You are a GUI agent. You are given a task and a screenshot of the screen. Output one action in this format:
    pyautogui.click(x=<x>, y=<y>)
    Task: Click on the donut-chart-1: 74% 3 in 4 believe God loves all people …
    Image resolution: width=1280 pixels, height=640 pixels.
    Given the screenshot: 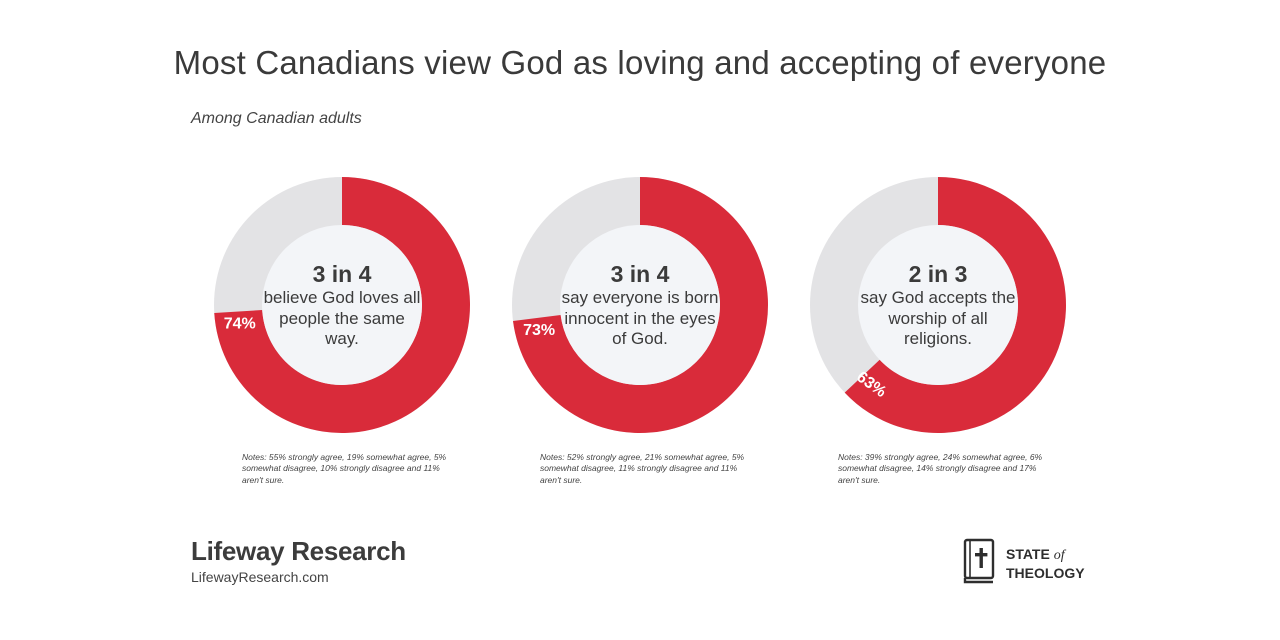 What is the action you would take?
    pyautogui.click(x=342, y=305)
    